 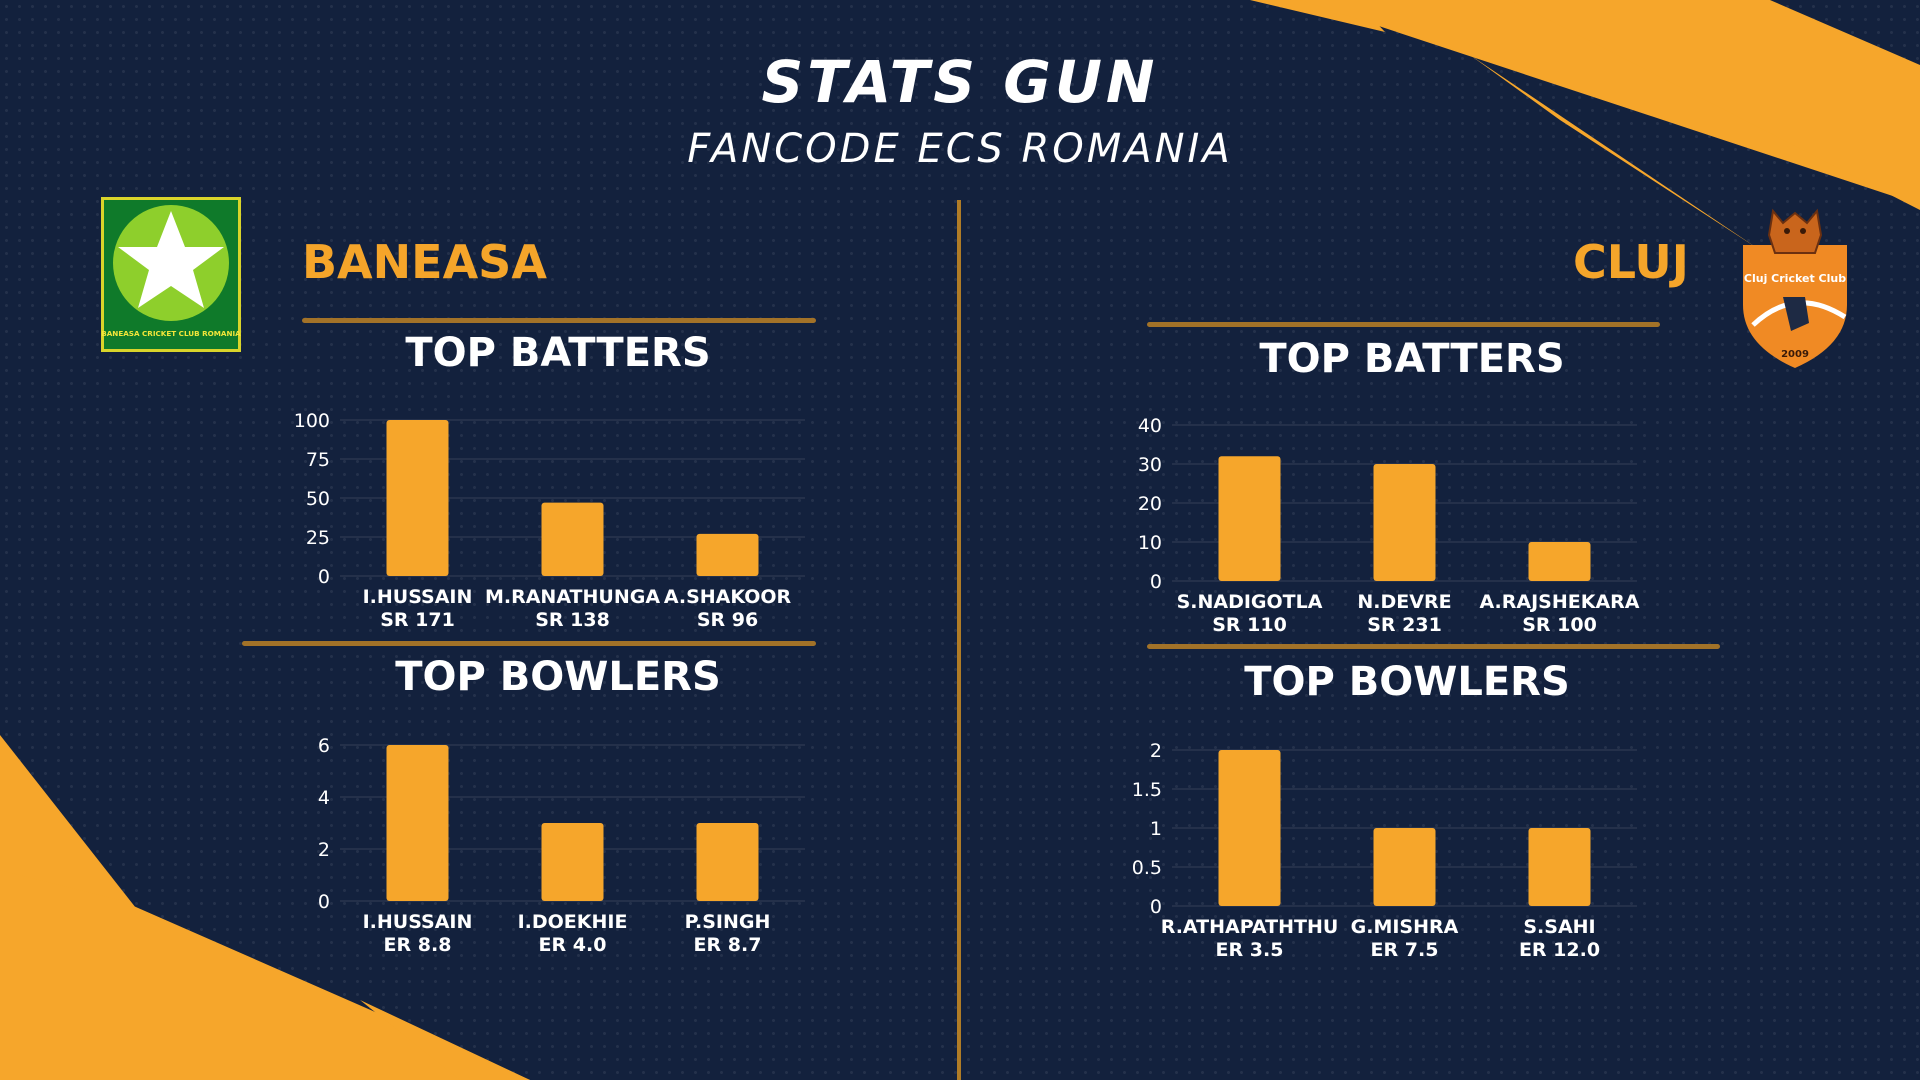 I want to click on baneasa-batters-title: TOP BATTERS, so click(x=558, y=353).